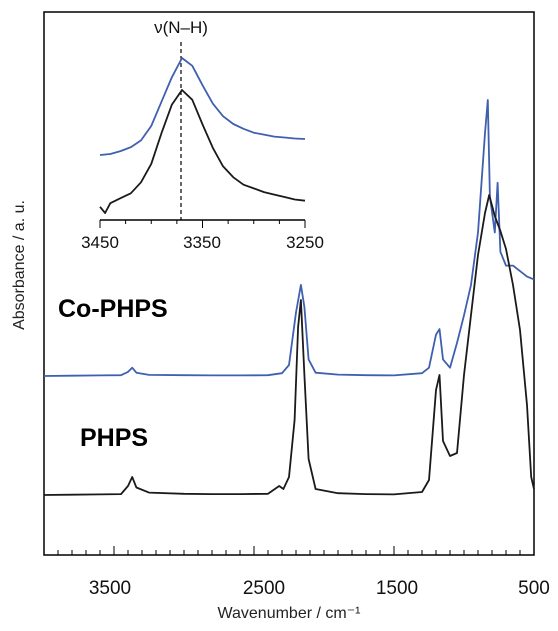  What do you see at coordinates (100, 242) in the screenshot?
I see `inset-x-tick-label: 3450` at bounding box center [100, 242].